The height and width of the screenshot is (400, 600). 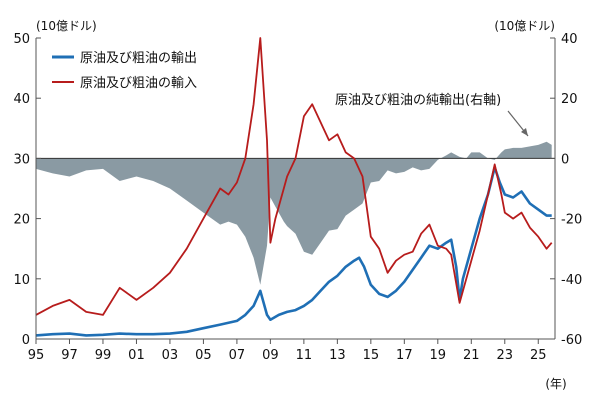 I want to click on right-tick-label: -20, so click(x=571, y=220).